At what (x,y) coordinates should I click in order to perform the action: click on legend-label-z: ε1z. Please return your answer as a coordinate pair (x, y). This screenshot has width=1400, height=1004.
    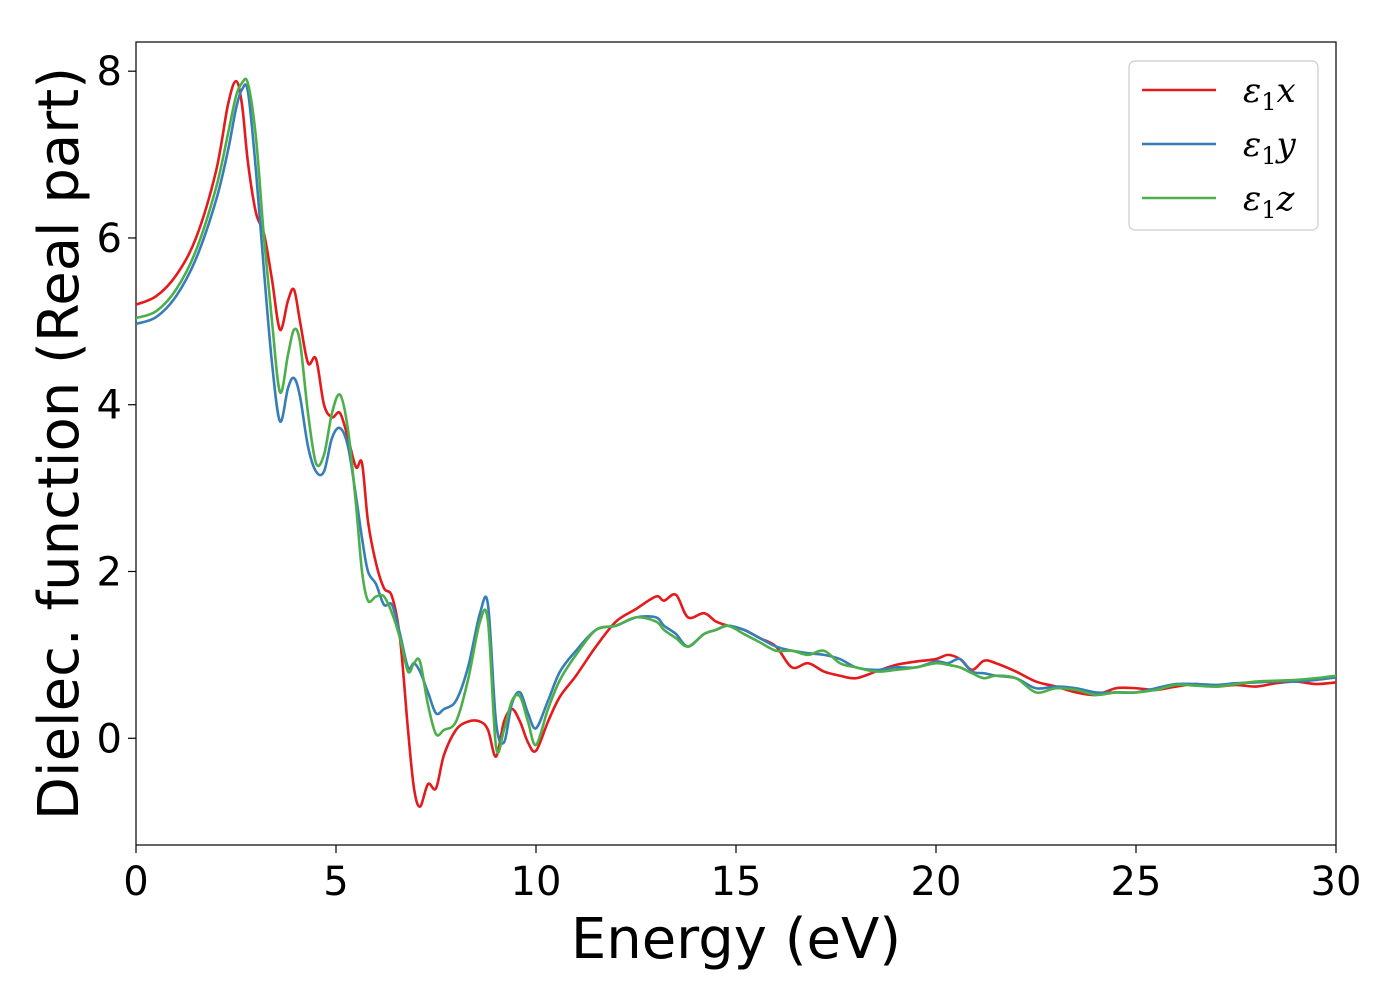
    Looking at the image, I should click on (1269, 201).